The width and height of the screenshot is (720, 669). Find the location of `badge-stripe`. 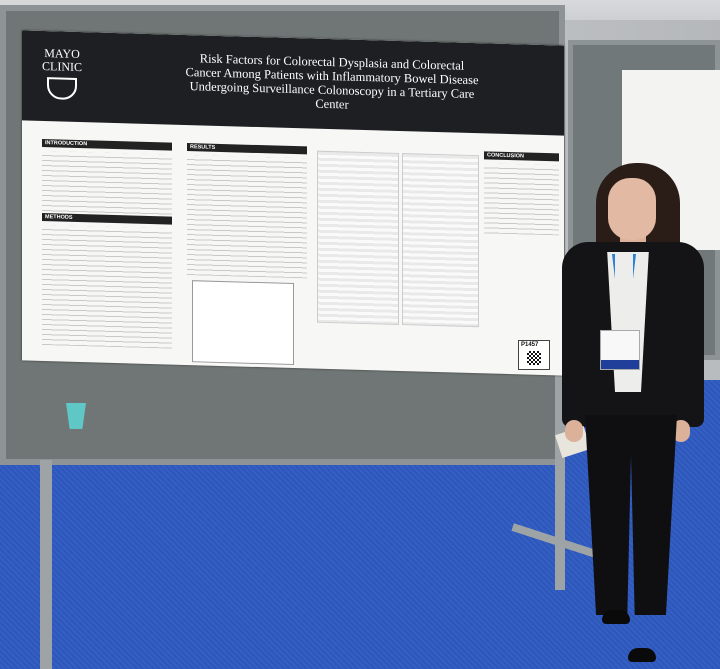

badge-stripe is located at coordinates (620, 364).